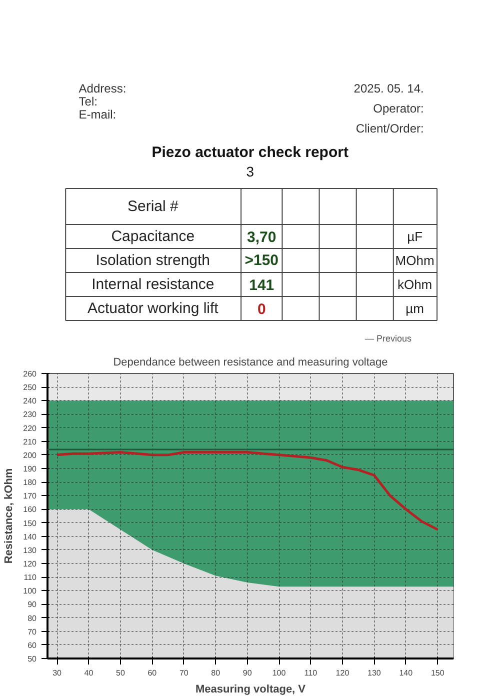 The width and height of the screenshot is (493, 700). Describe the element at coordinates (33, 605) in the screenshot. I see `y-tick-label: 90` at that location.